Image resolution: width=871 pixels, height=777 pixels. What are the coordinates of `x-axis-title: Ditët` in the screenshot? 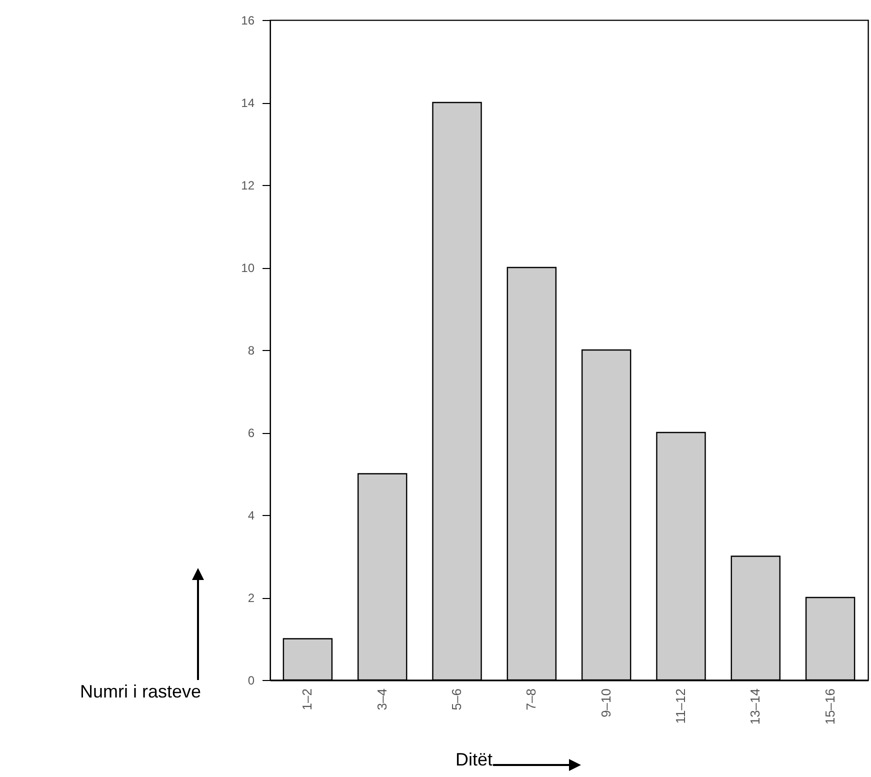 It's located at (474, 760).